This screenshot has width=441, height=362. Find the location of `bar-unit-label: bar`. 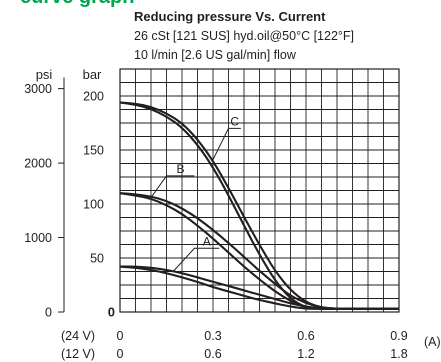

bar-unit-label: bar is located at coordinates (92, 74).